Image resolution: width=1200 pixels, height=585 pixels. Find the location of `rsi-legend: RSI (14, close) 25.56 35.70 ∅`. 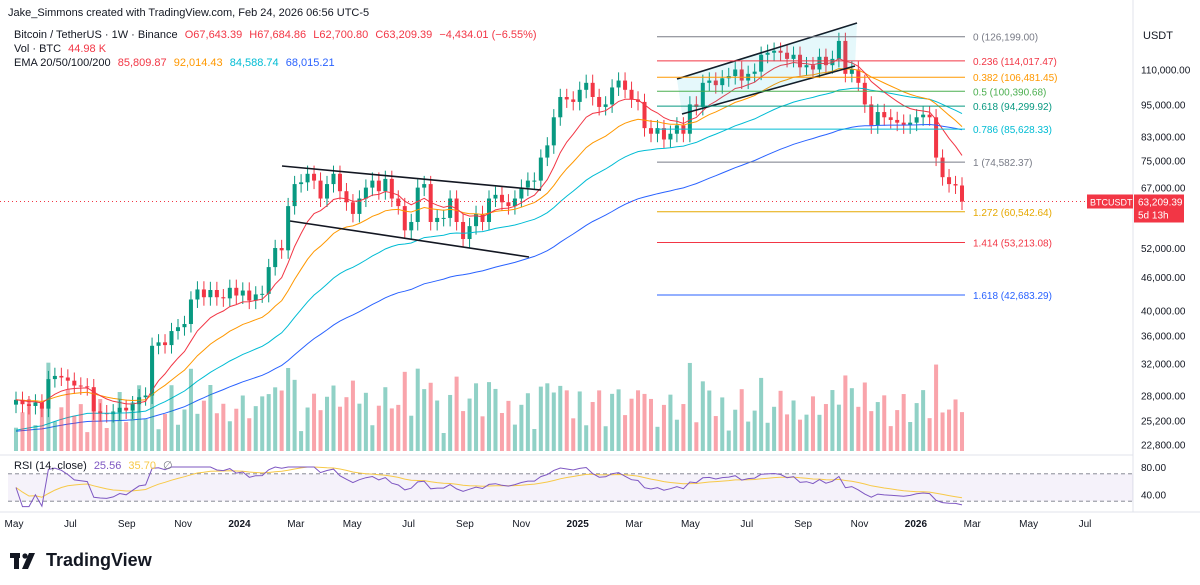

rsi-legend: RSI (14, close) 25.56 35.70 ∅ is located at coordinates (95, 466).